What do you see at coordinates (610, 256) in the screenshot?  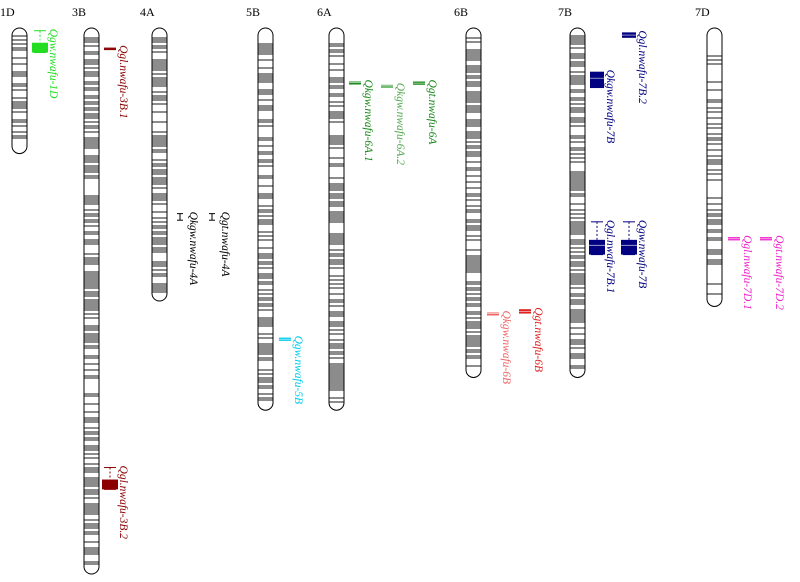 I see `qtl-label: Qgl.nwafu-7B.1` at bounding box center [610, 256].